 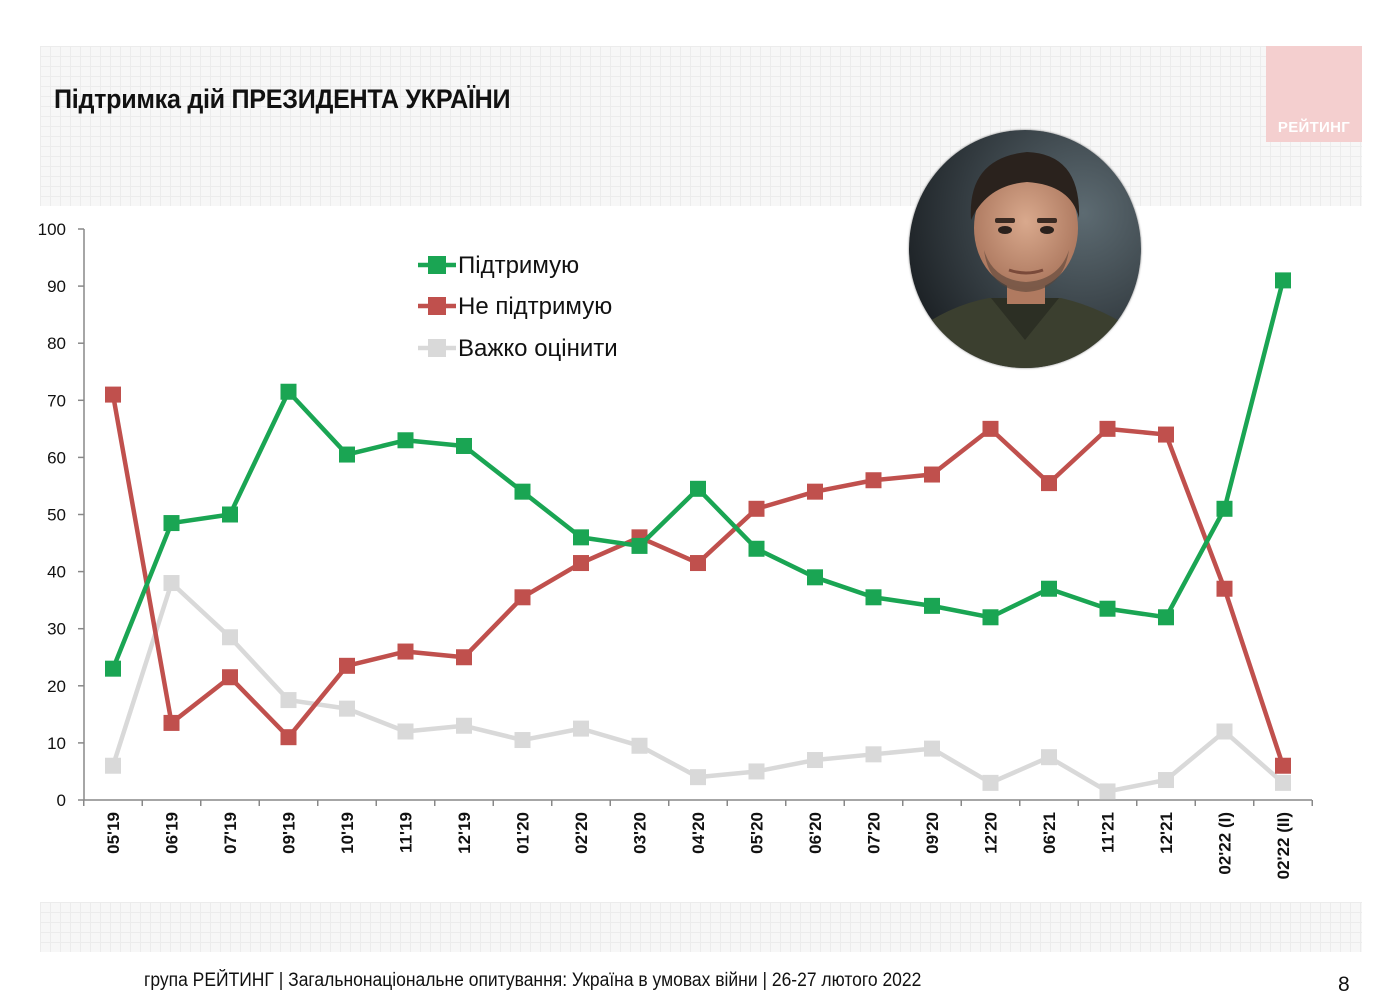 What do you see at coordinates (1344, 984) in the screenshot?
I see `page-number: 8` at bounding box center [1344, 984].